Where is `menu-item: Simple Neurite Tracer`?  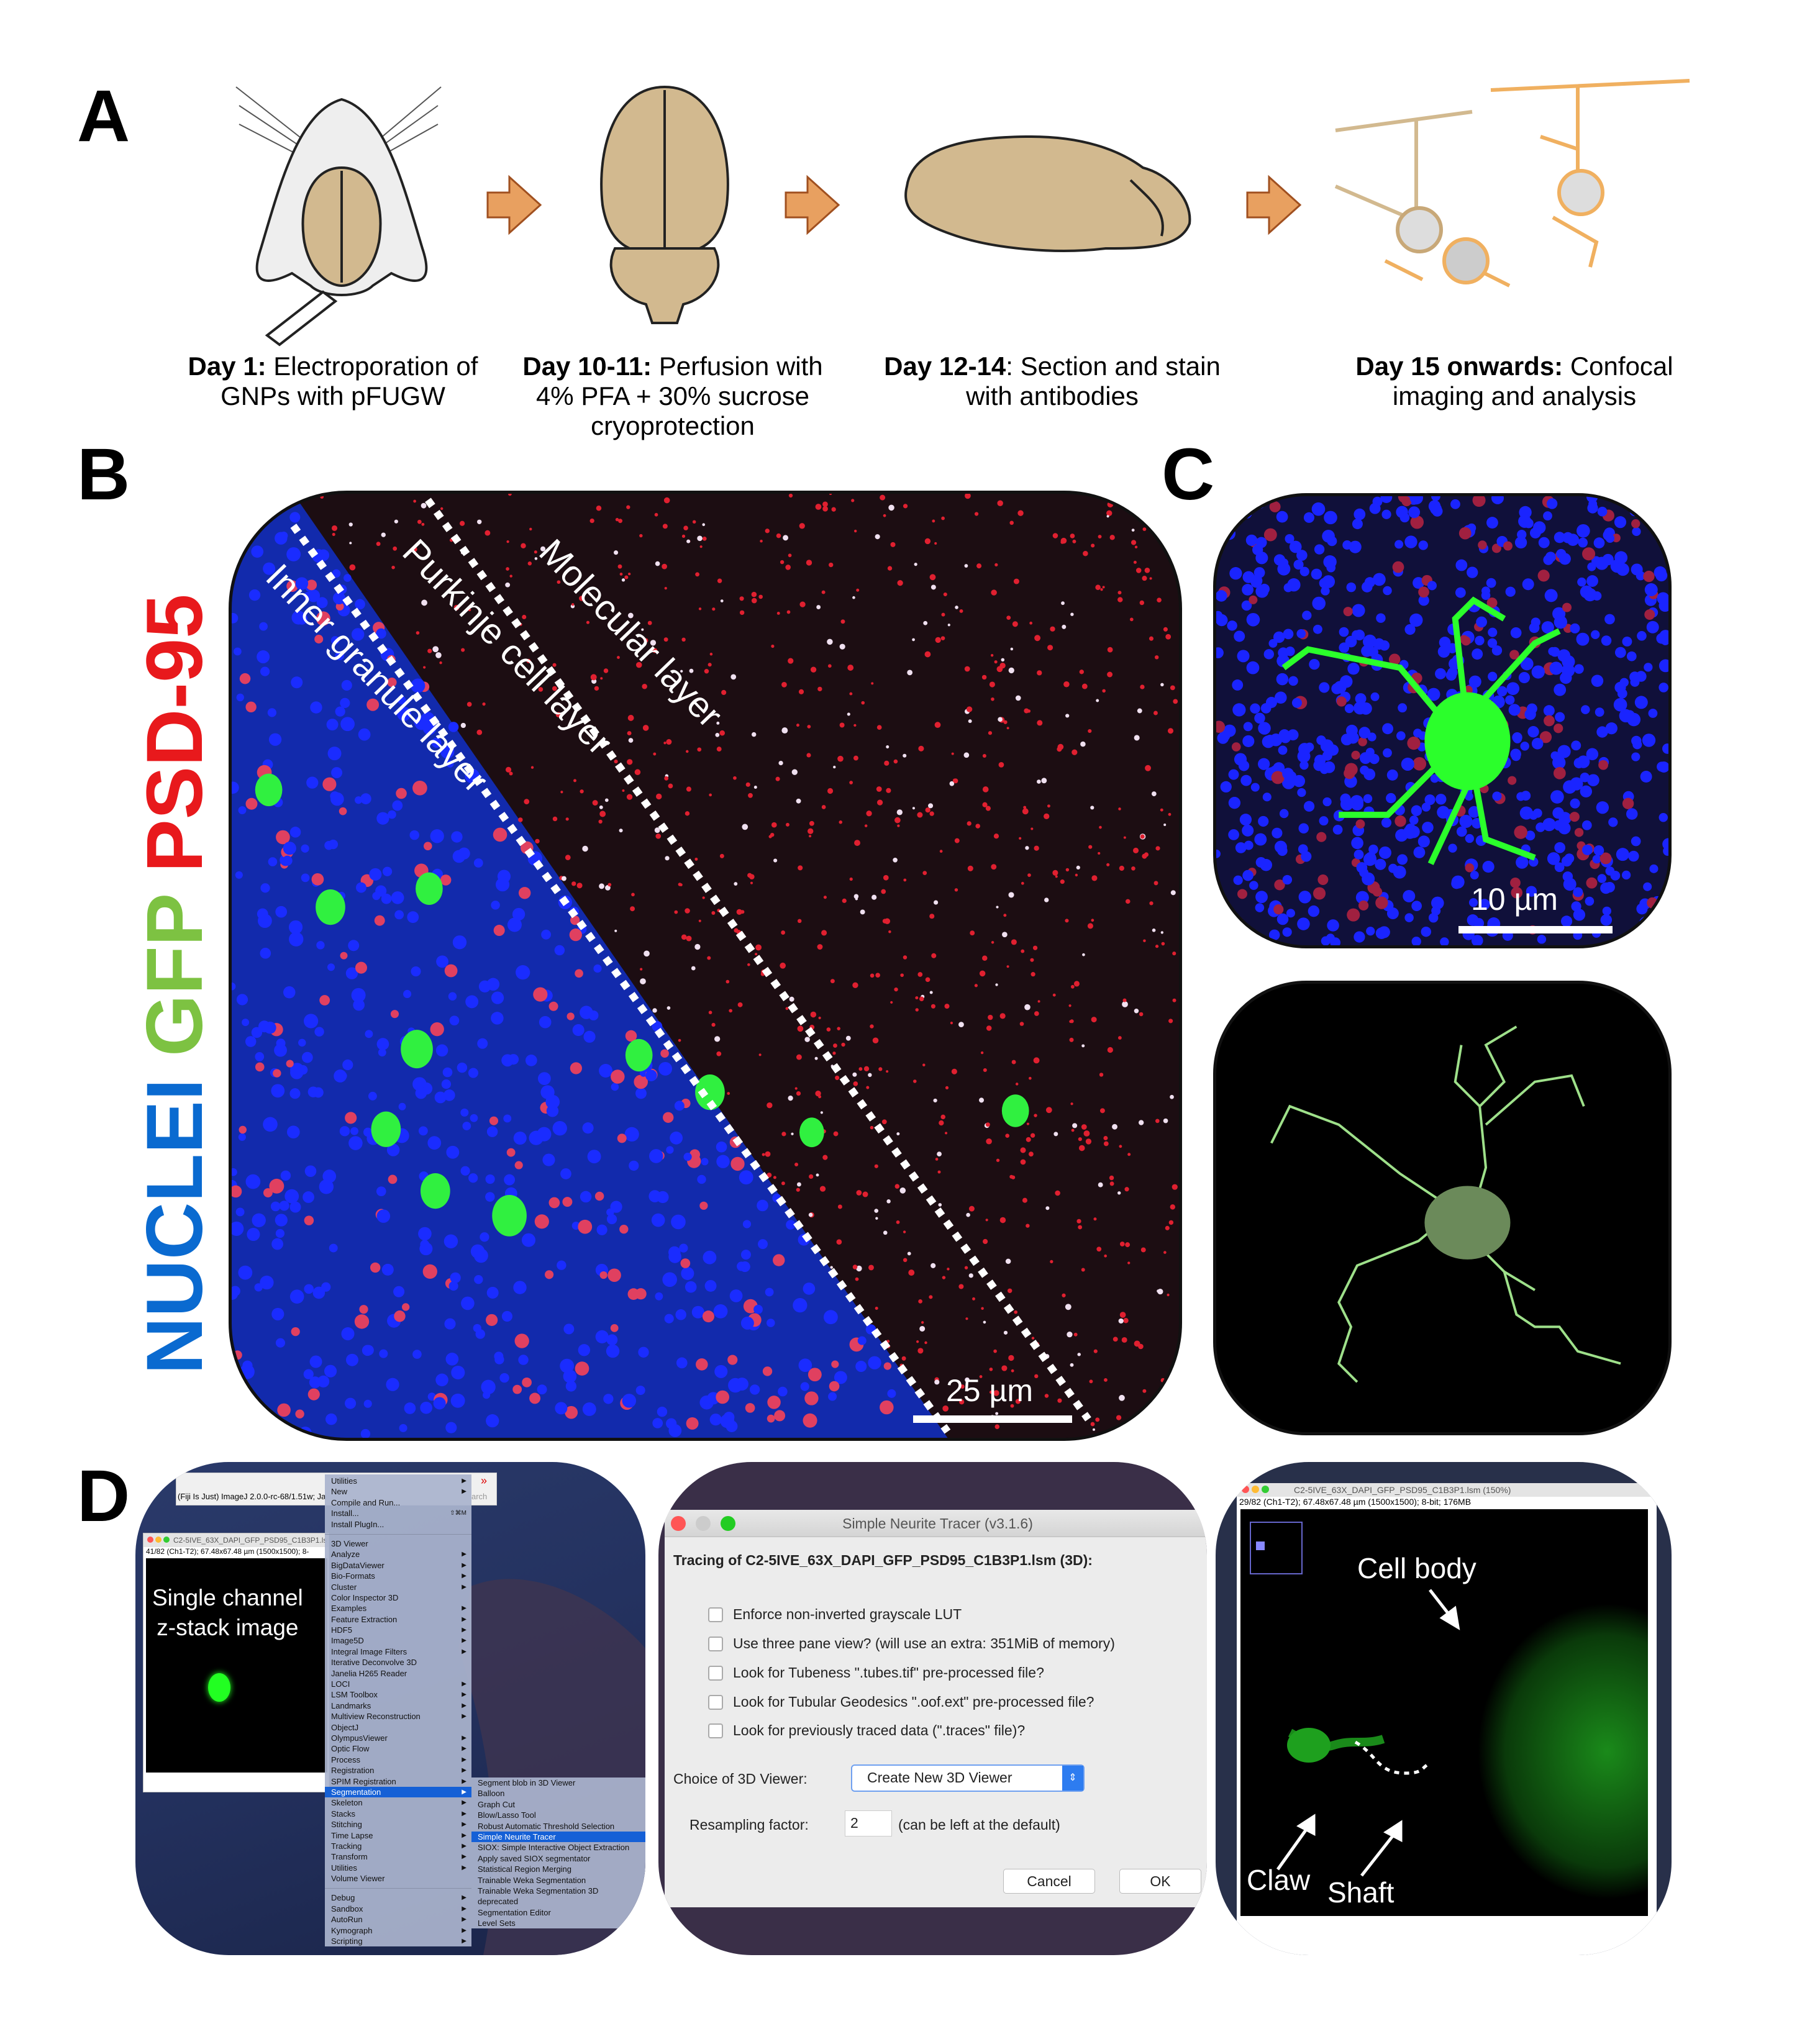
menu-item: Simple Neurite Tracer is located at coordinates (558, 1837).